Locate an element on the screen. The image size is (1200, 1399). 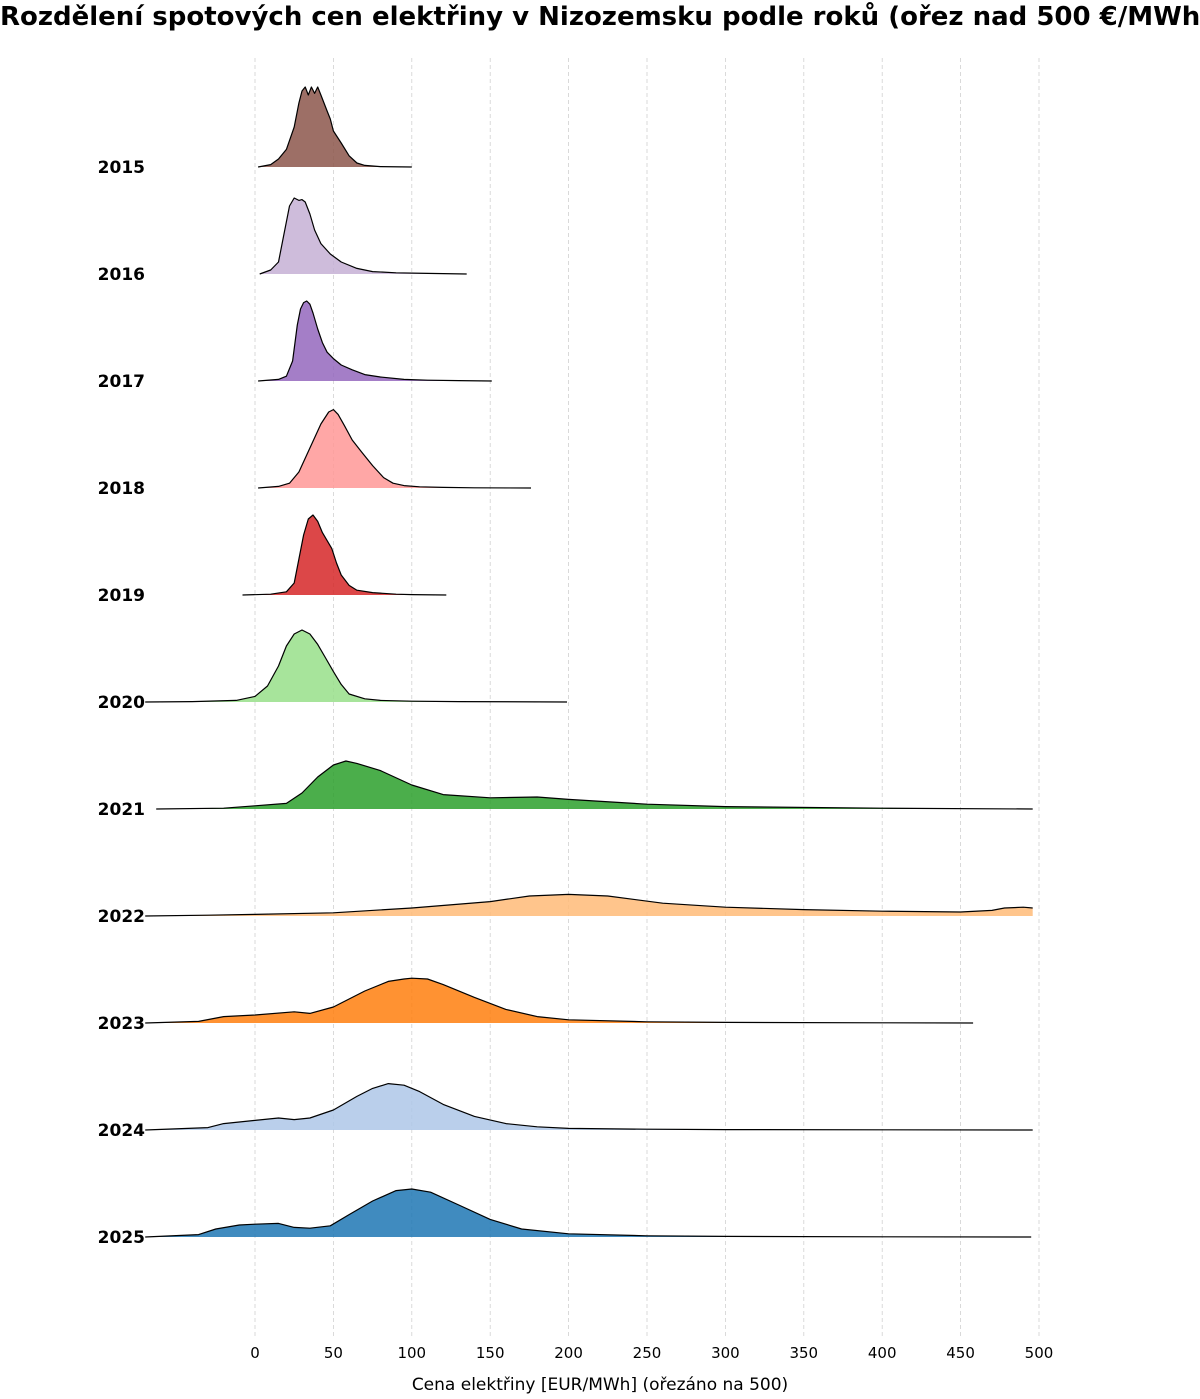
ridge-area-2019 is located at coordinates (344, 555).